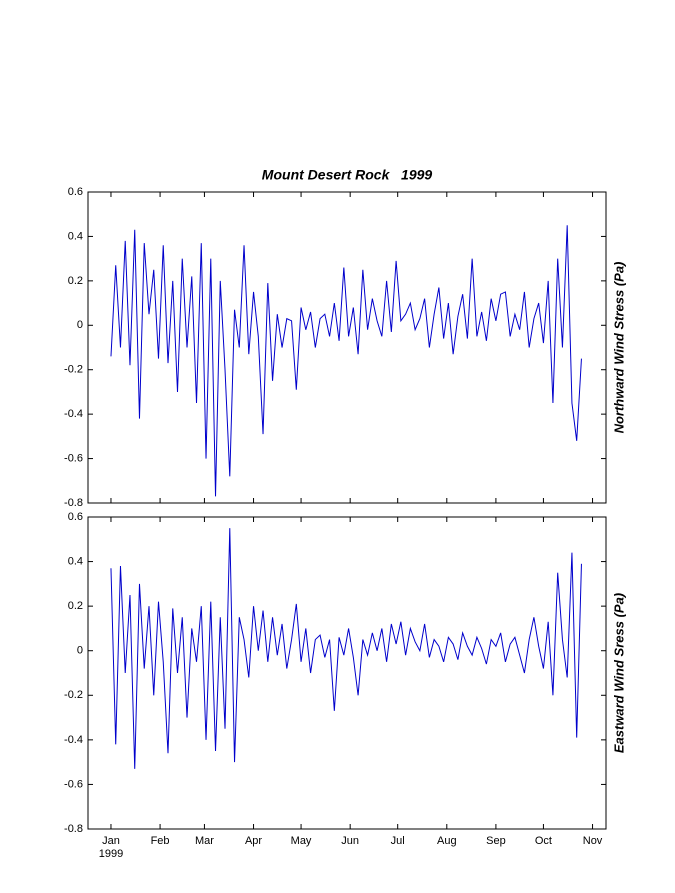  Describe the element at coordinates (160, 841) in the screenshot. I see `x-tick-label: Feb` at that location.